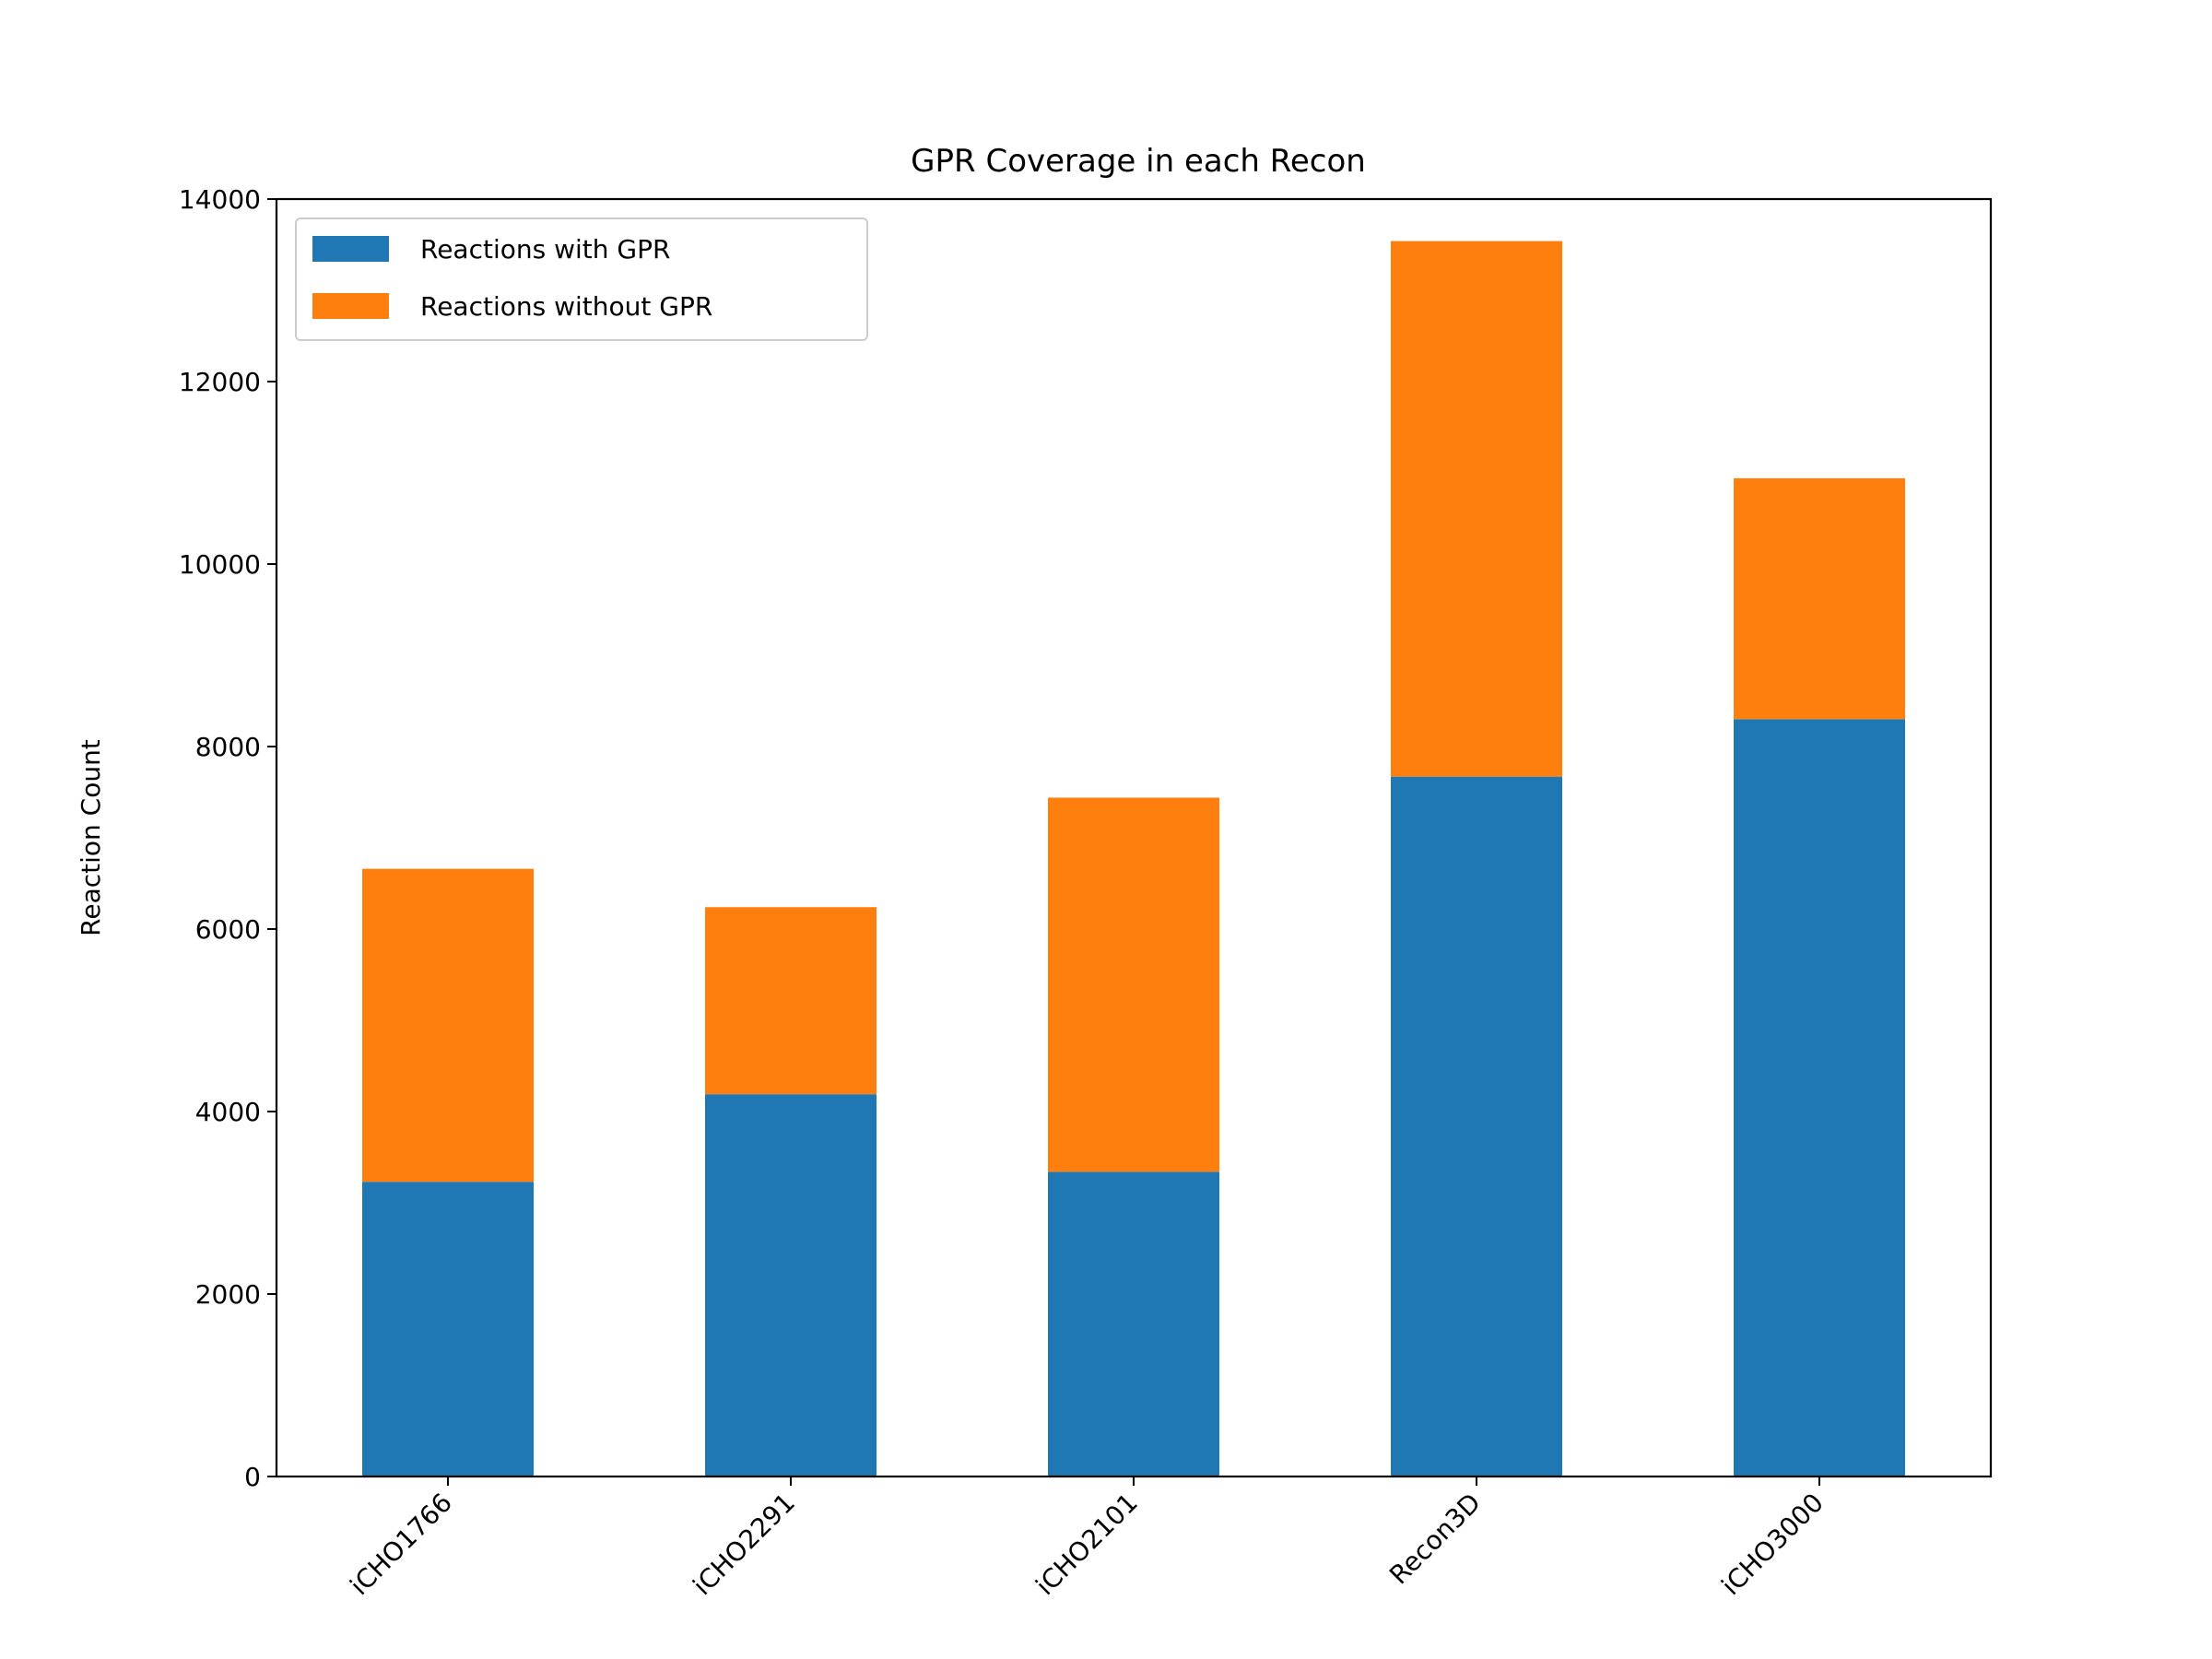  I want to click on y-axis-label: Reaction Count, so click(91, 837).